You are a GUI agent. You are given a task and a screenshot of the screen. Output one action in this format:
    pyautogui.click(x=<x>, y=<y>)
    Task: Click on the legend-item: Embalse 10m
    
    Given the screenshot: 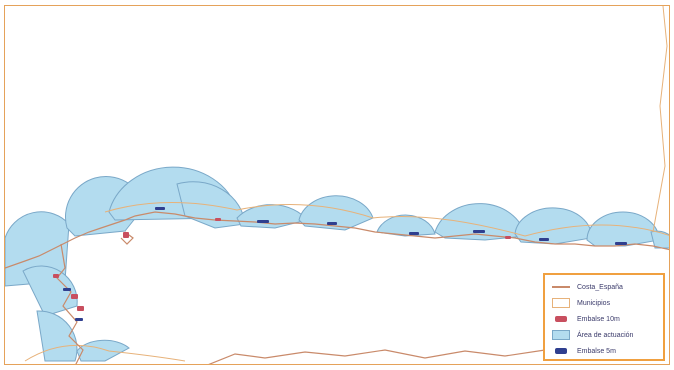 What is the action you would take?
    pyautogui.click(x=605, y=319)
    